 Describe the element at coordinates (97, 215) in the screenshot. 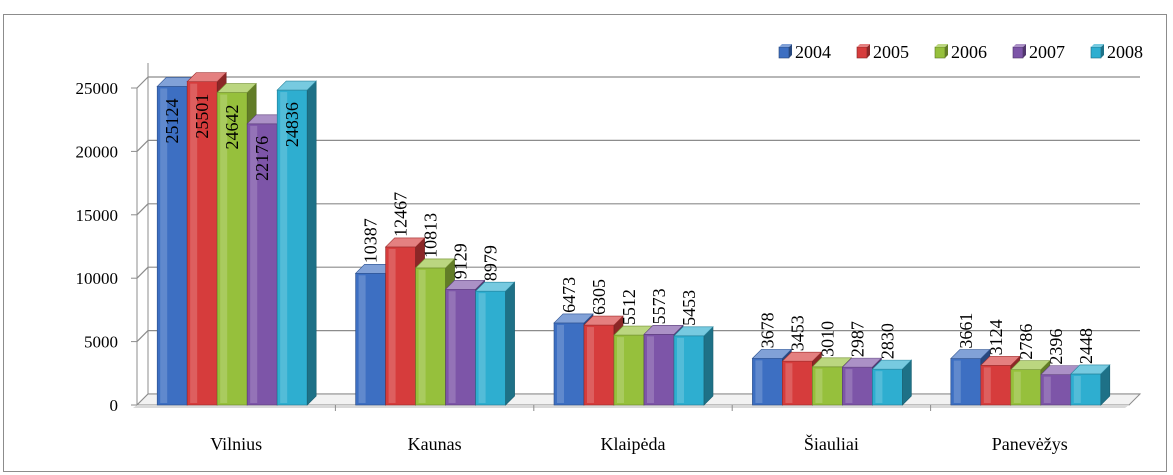

I see `y-tick-label: 15000` at that location.